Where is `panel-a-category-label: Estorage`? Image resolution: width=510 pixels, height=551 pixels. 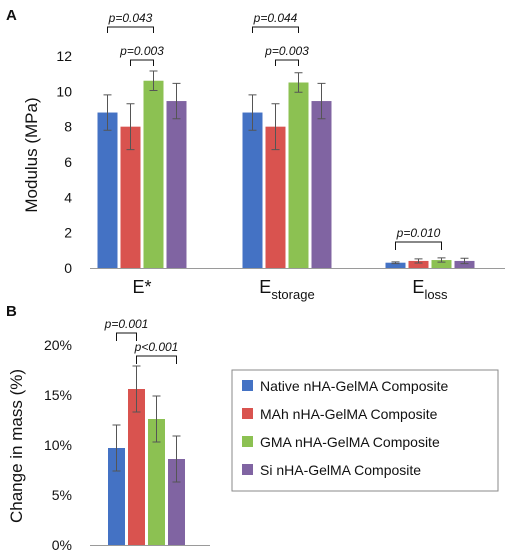
panel-a-category-label: Estorage is located at coordinates (286, 289).